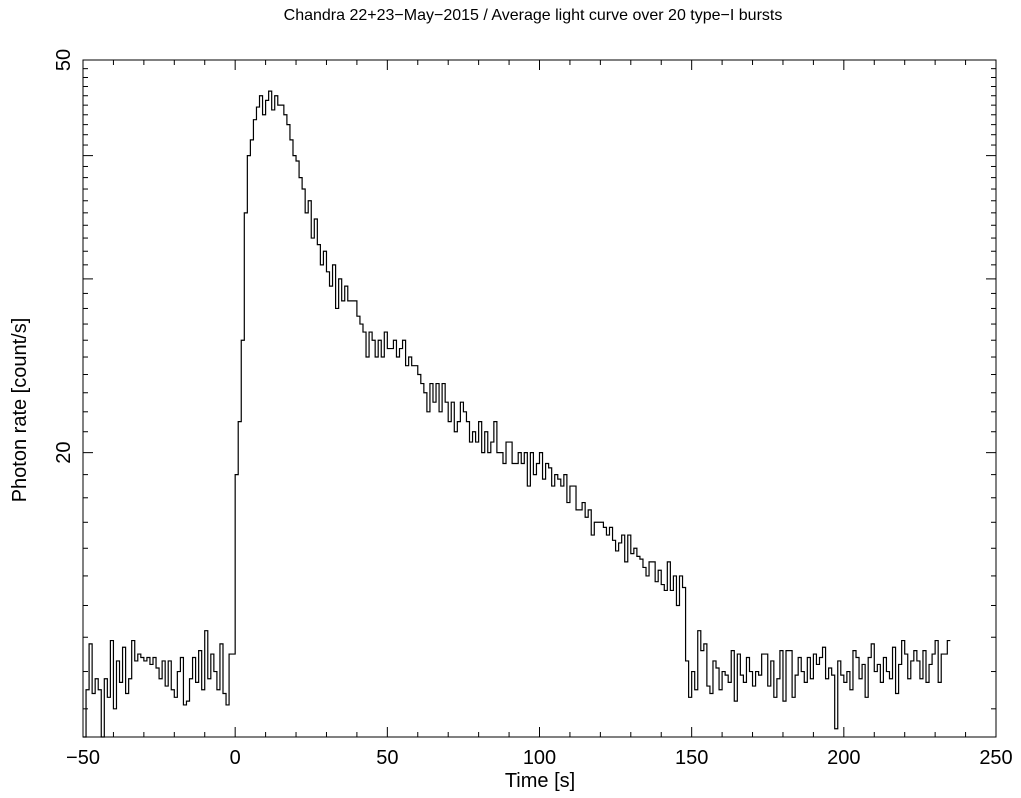 The height and width of the screenshot is (798, 1021). What do you see at coordinates (387, 758) in the screenshot?
I see `x-tick-label: 50` at bounding box center [387, 758].